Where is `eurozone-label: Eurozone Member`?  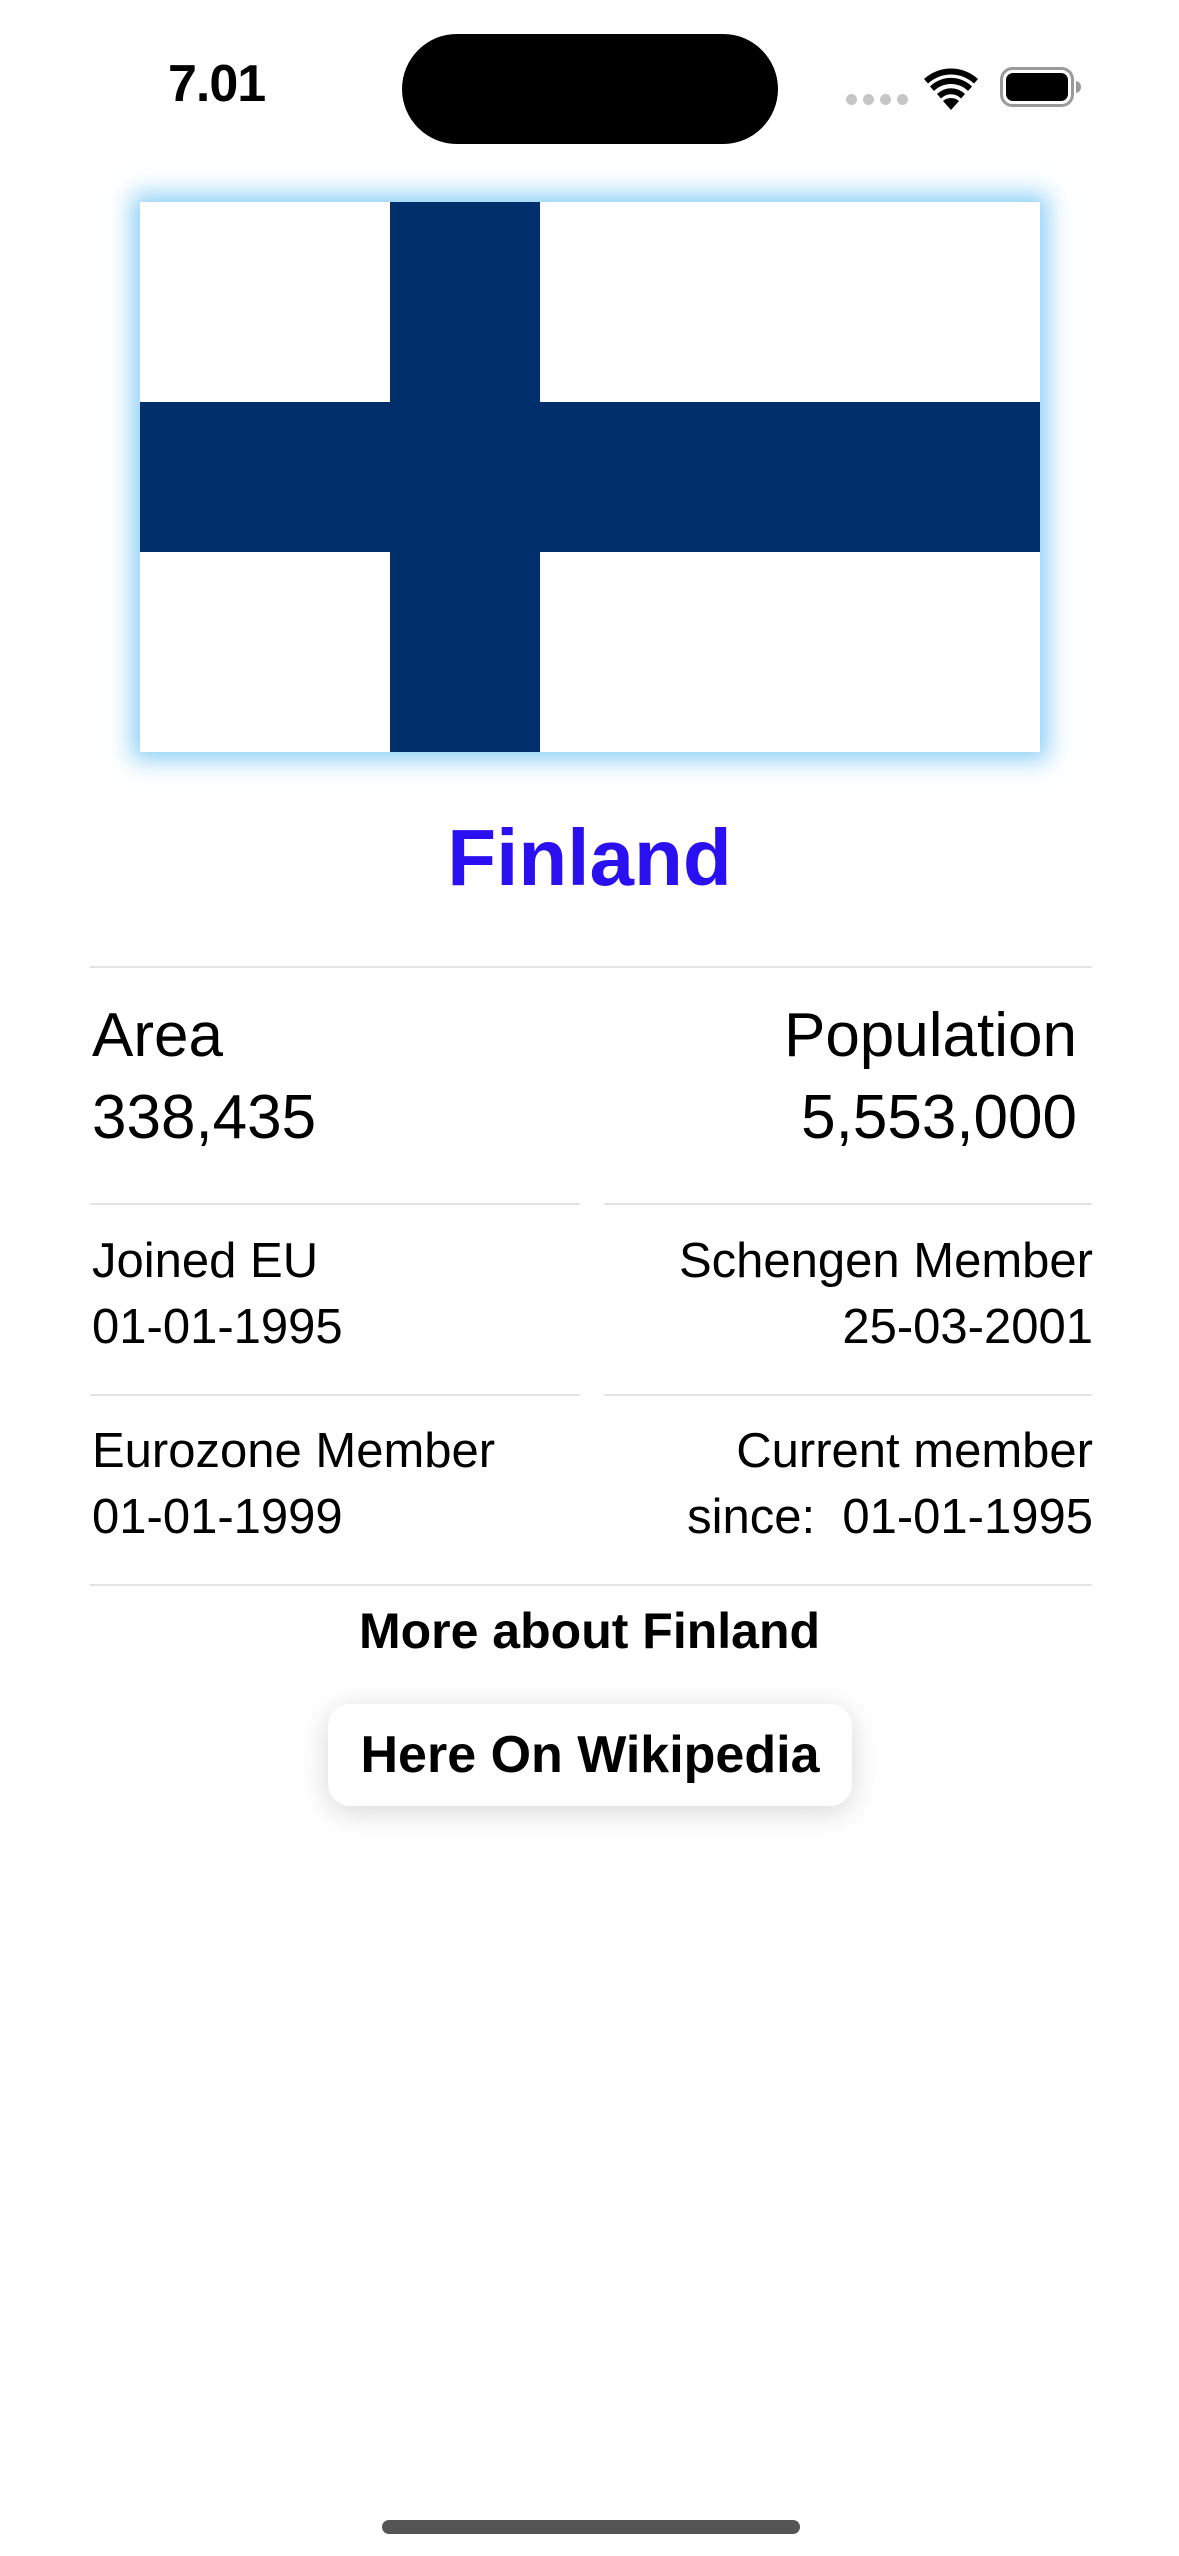 eurozone-label: Eurozone Member is located at coordinates (294, 1451).